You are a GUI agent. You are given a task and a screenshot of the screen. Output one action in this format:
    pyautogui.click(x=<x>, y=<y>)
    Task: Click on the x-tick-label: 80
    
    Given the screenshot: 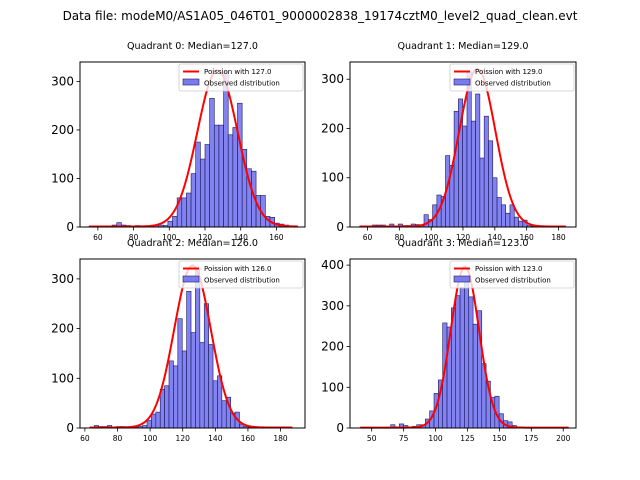 What is the action you would take?
    pyautogui.click(x=134, y=237)
    